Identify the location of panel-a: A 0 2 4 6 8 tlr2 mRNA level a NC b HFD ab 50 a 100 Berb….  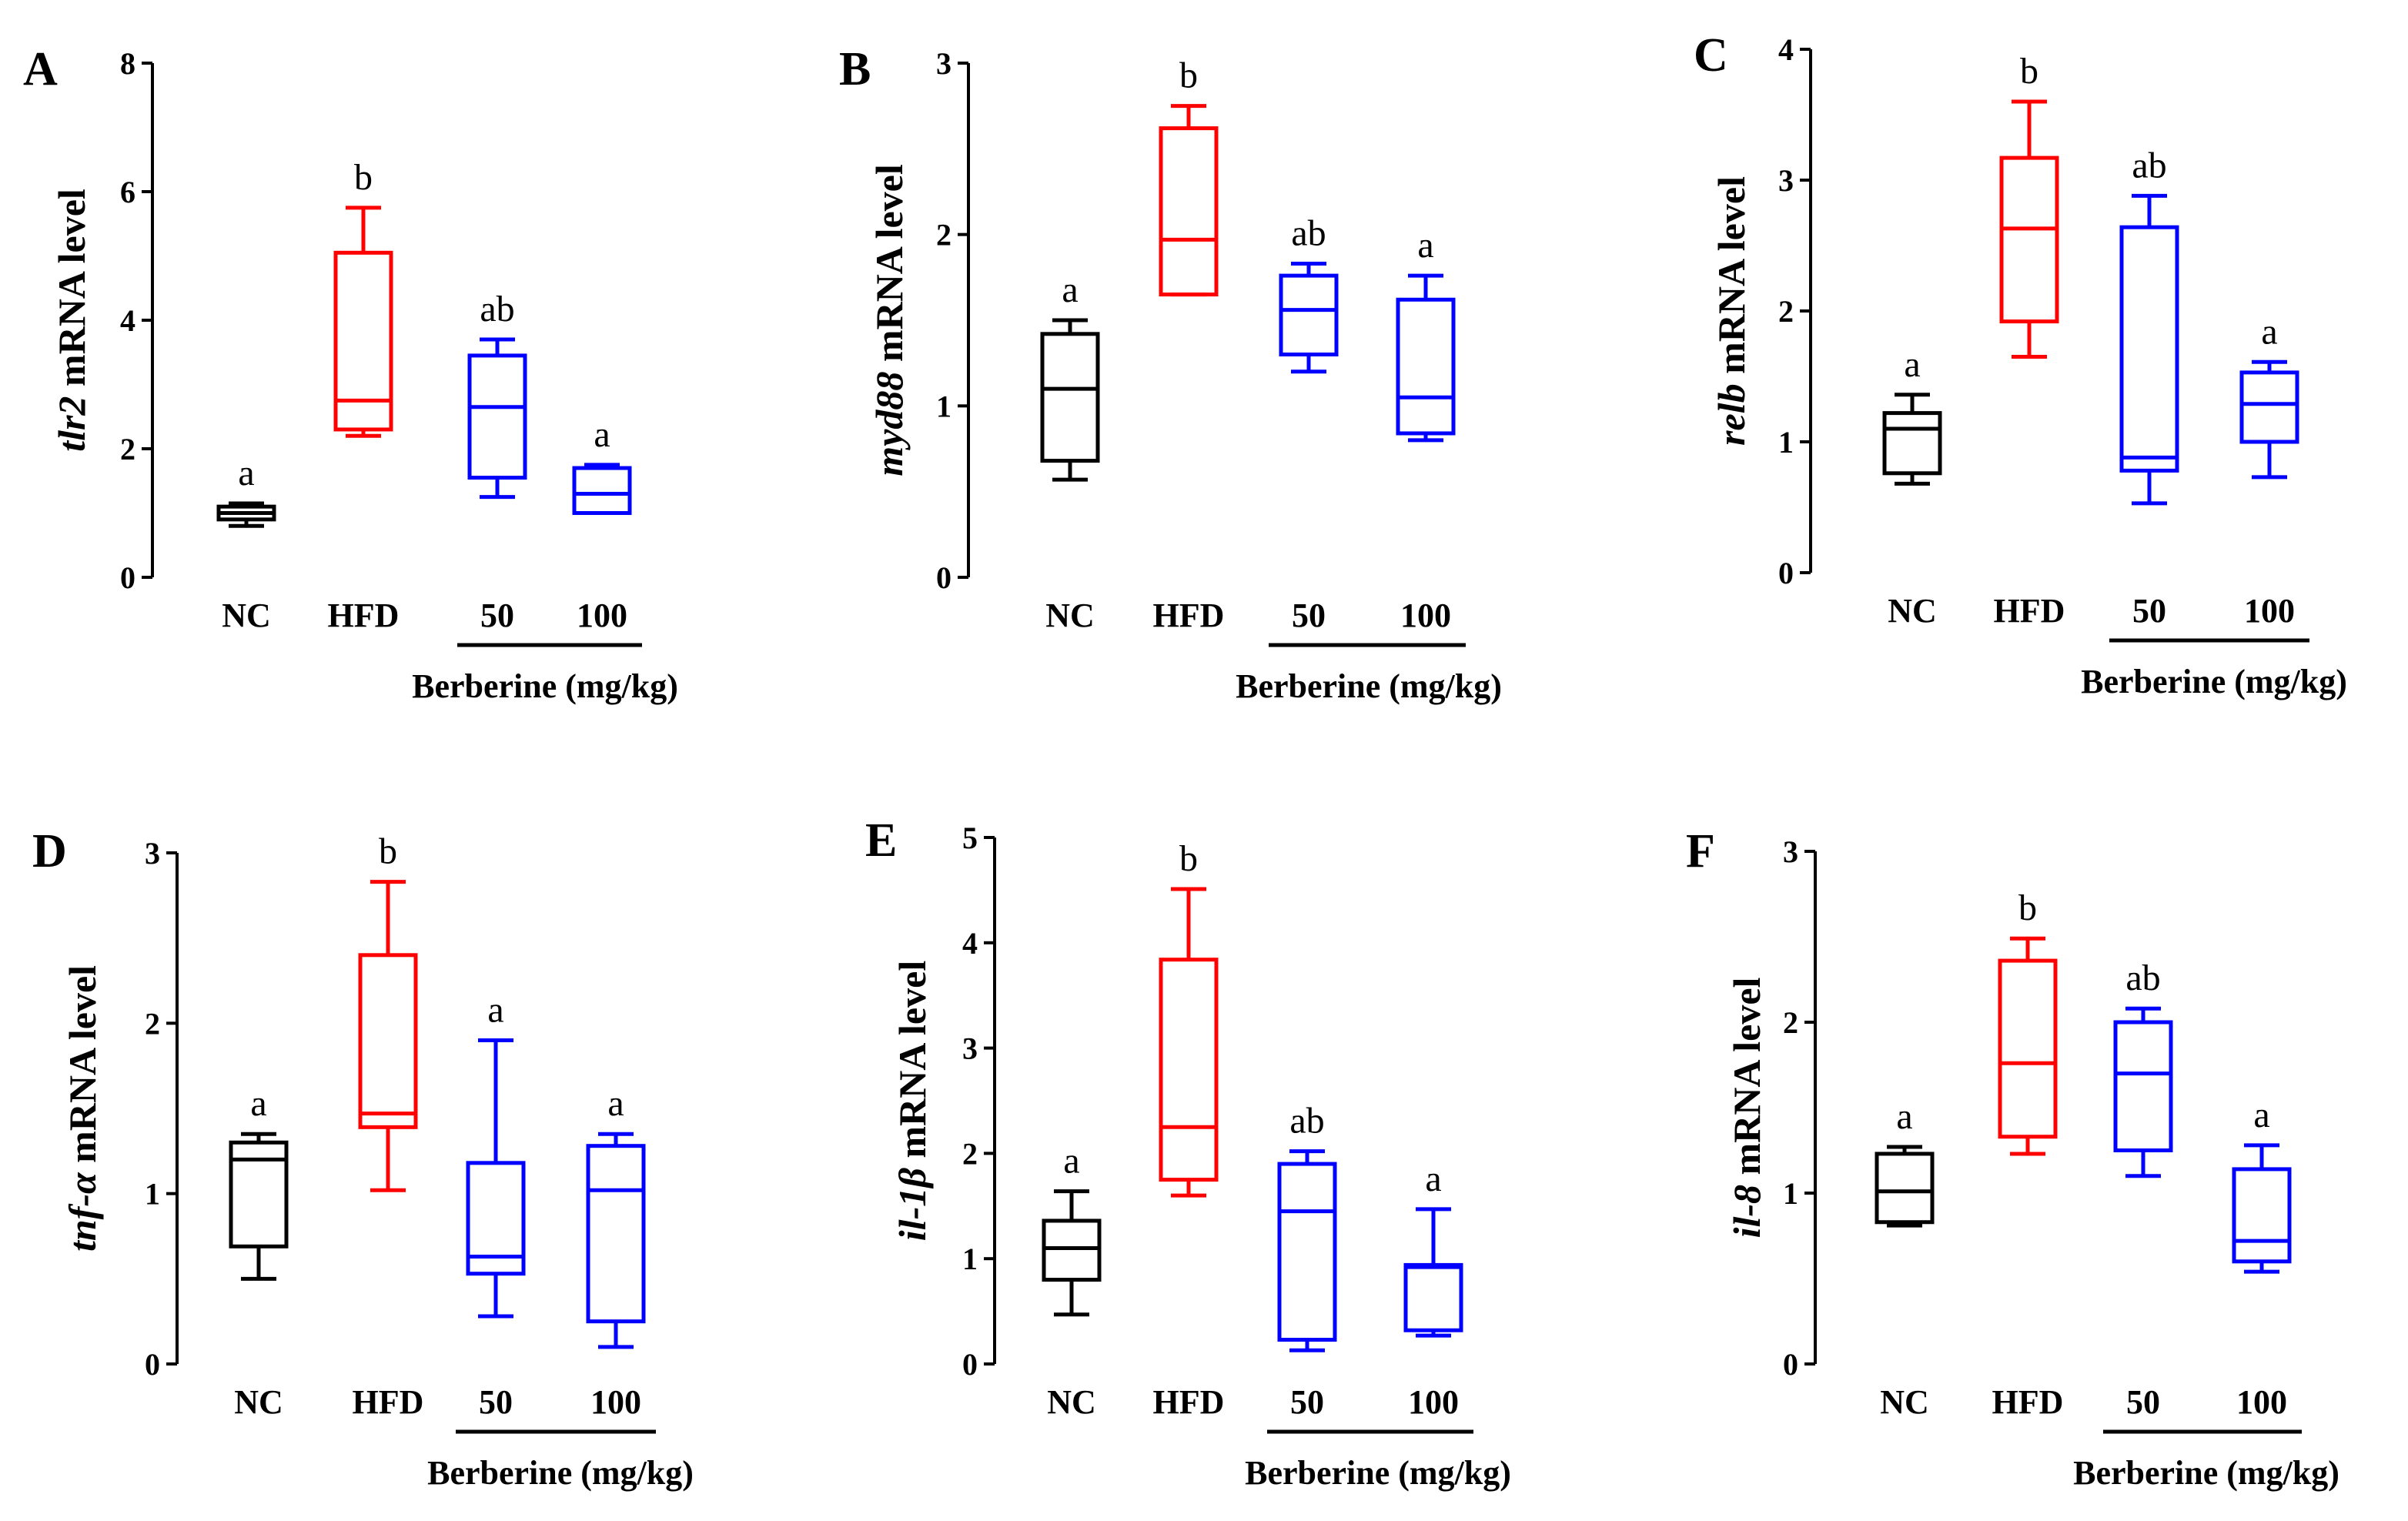
(350, 374).